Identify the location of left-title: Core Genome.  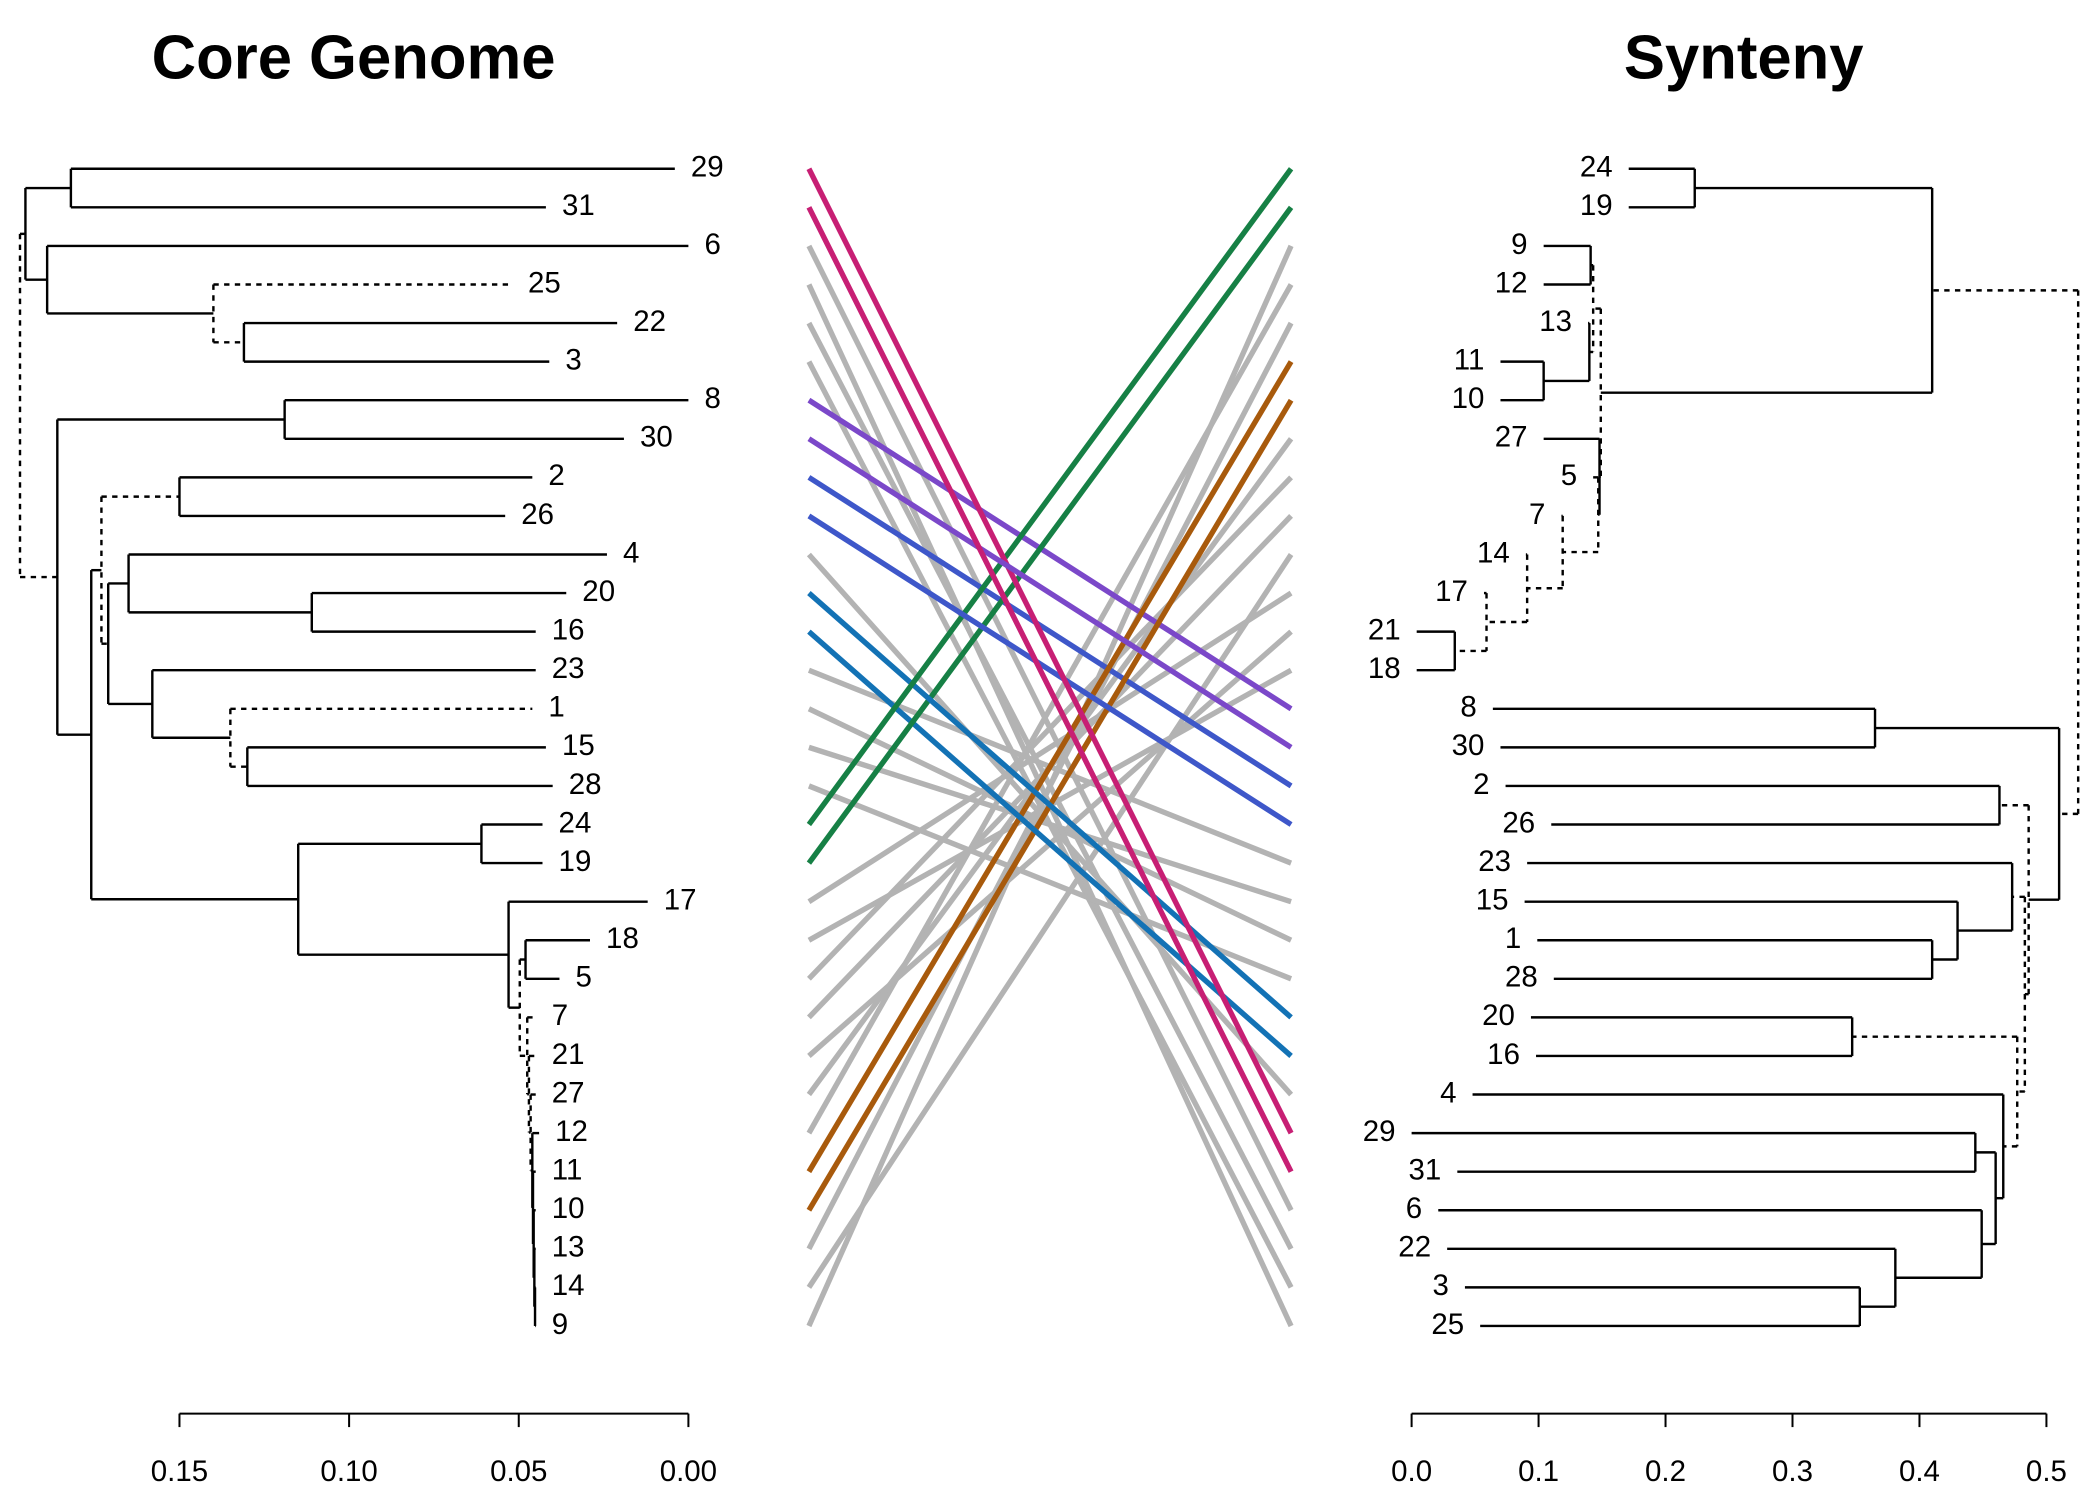
(354, 57).